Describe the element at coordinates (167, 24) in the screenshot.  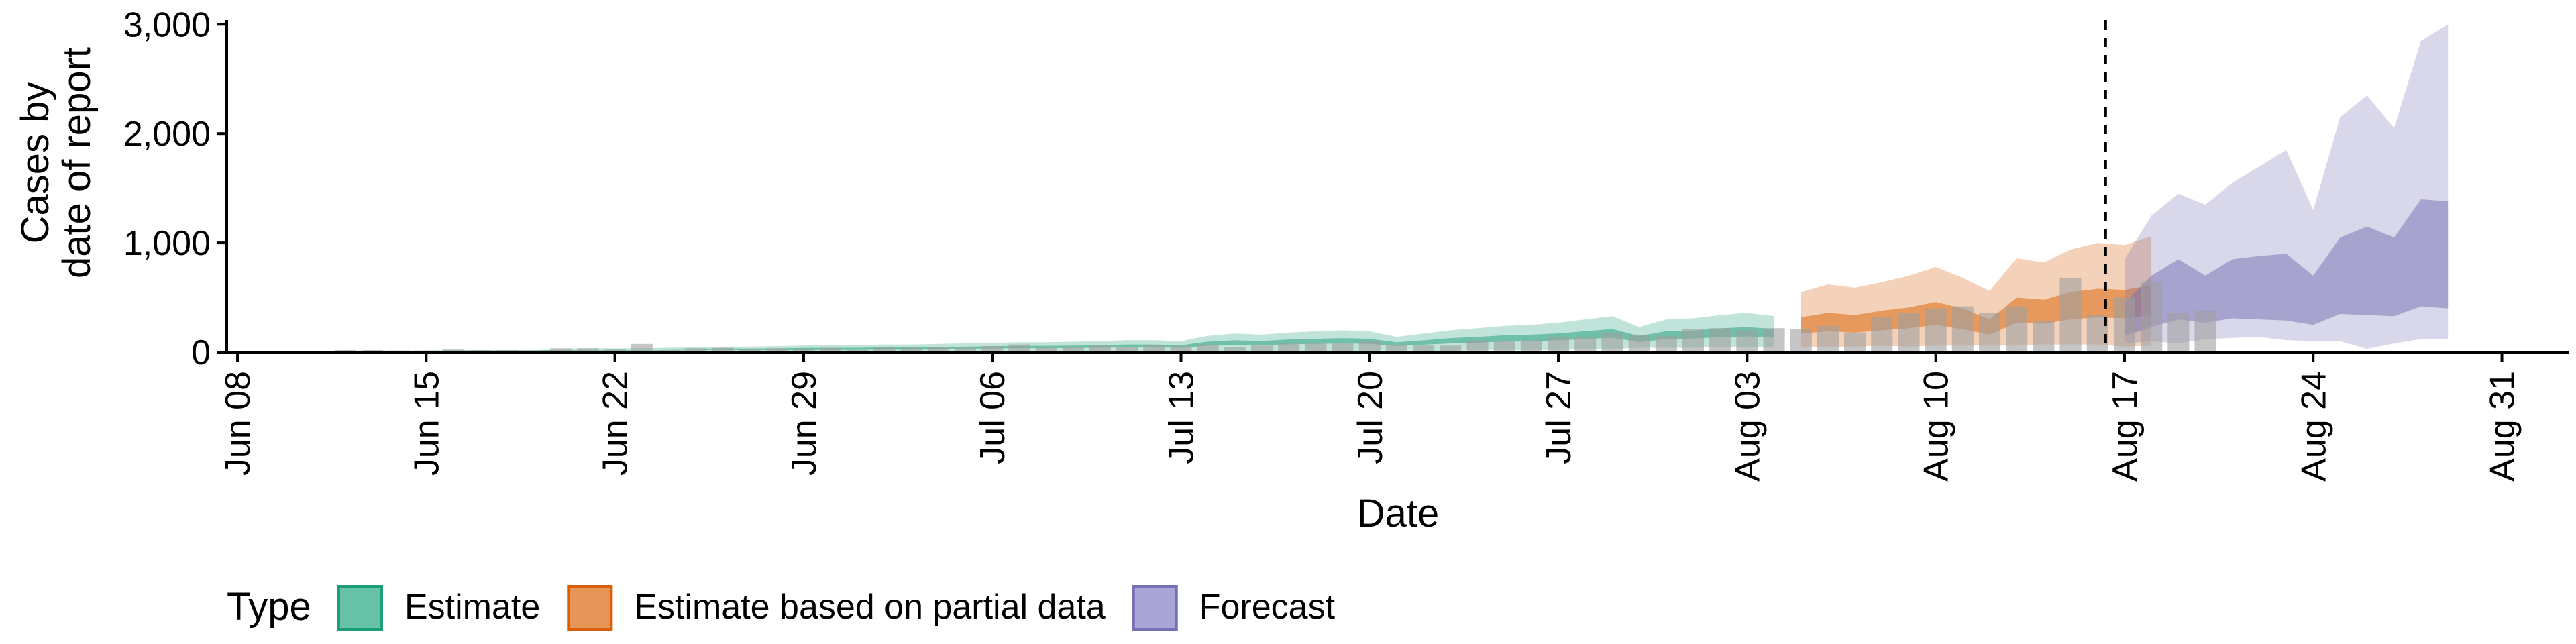
I see `y-tick-label: 3,000` at that location.